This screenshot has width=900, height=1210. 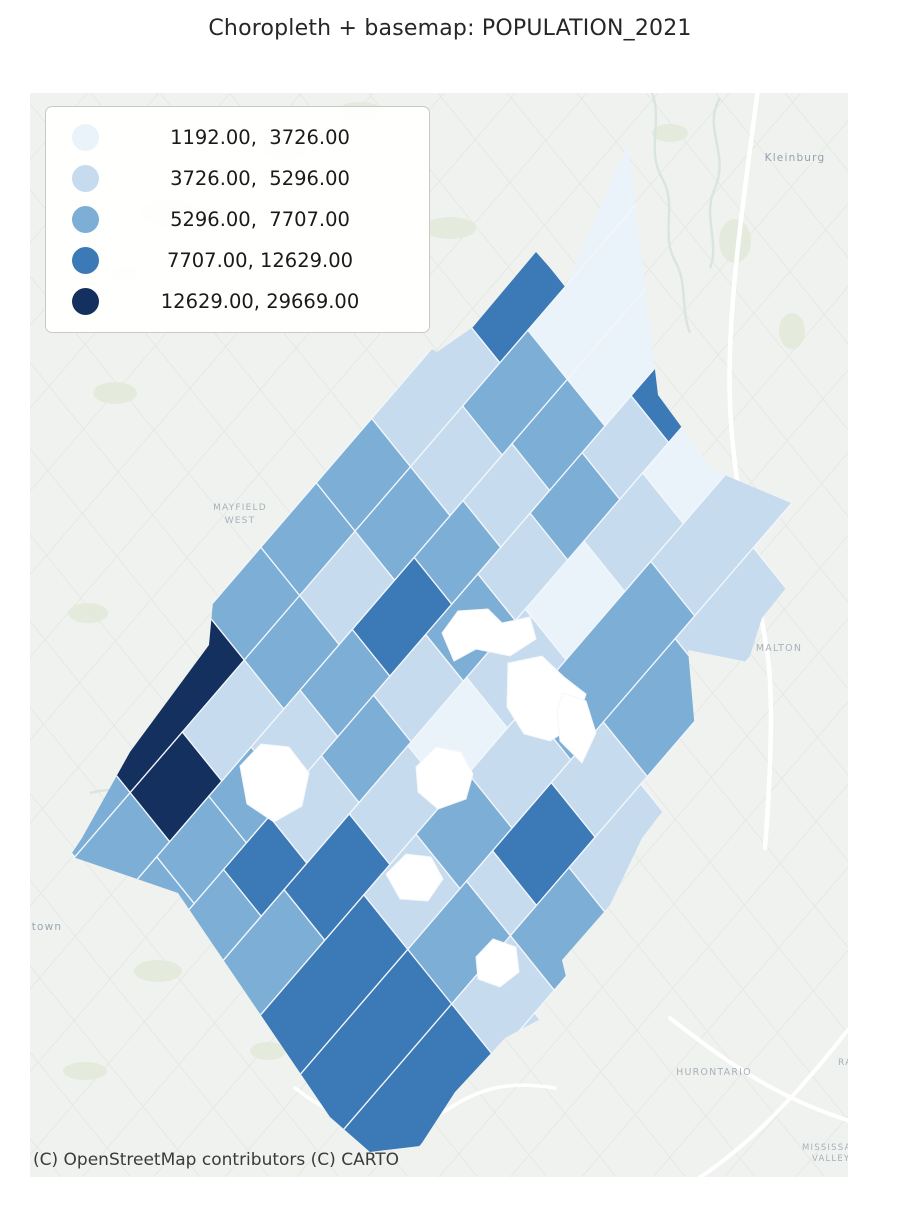 What do you see at coordinates (260, 219) in the screenshot?
I see `legend-class-label: 5296.00, 7707.00` at bounding box center [260, 219].